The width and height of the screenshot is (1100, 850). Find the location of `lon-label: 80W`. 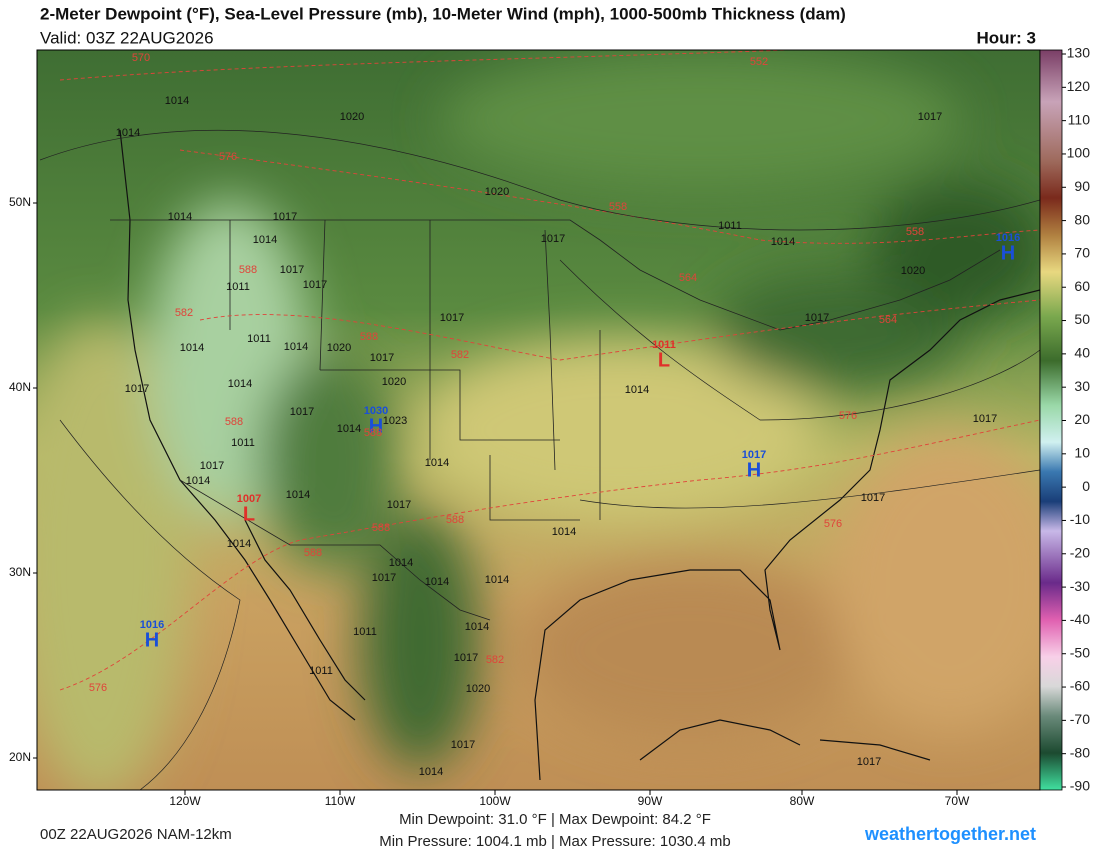

lon-label: 80W is located at coordinates (802, 801).